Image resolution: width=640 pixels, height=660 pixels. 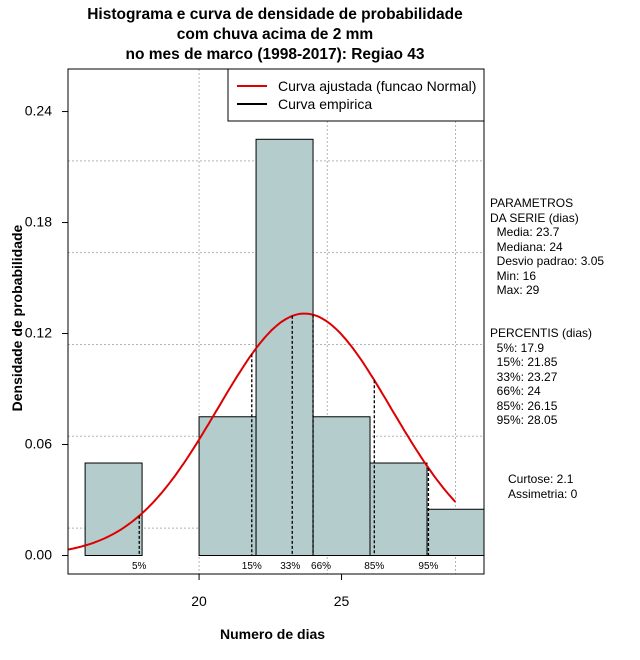 What do you see at coordinates (273, 634) in the screenshot?
I see `x-axis-label: Numero de dias` at bounding box center [273, 634].